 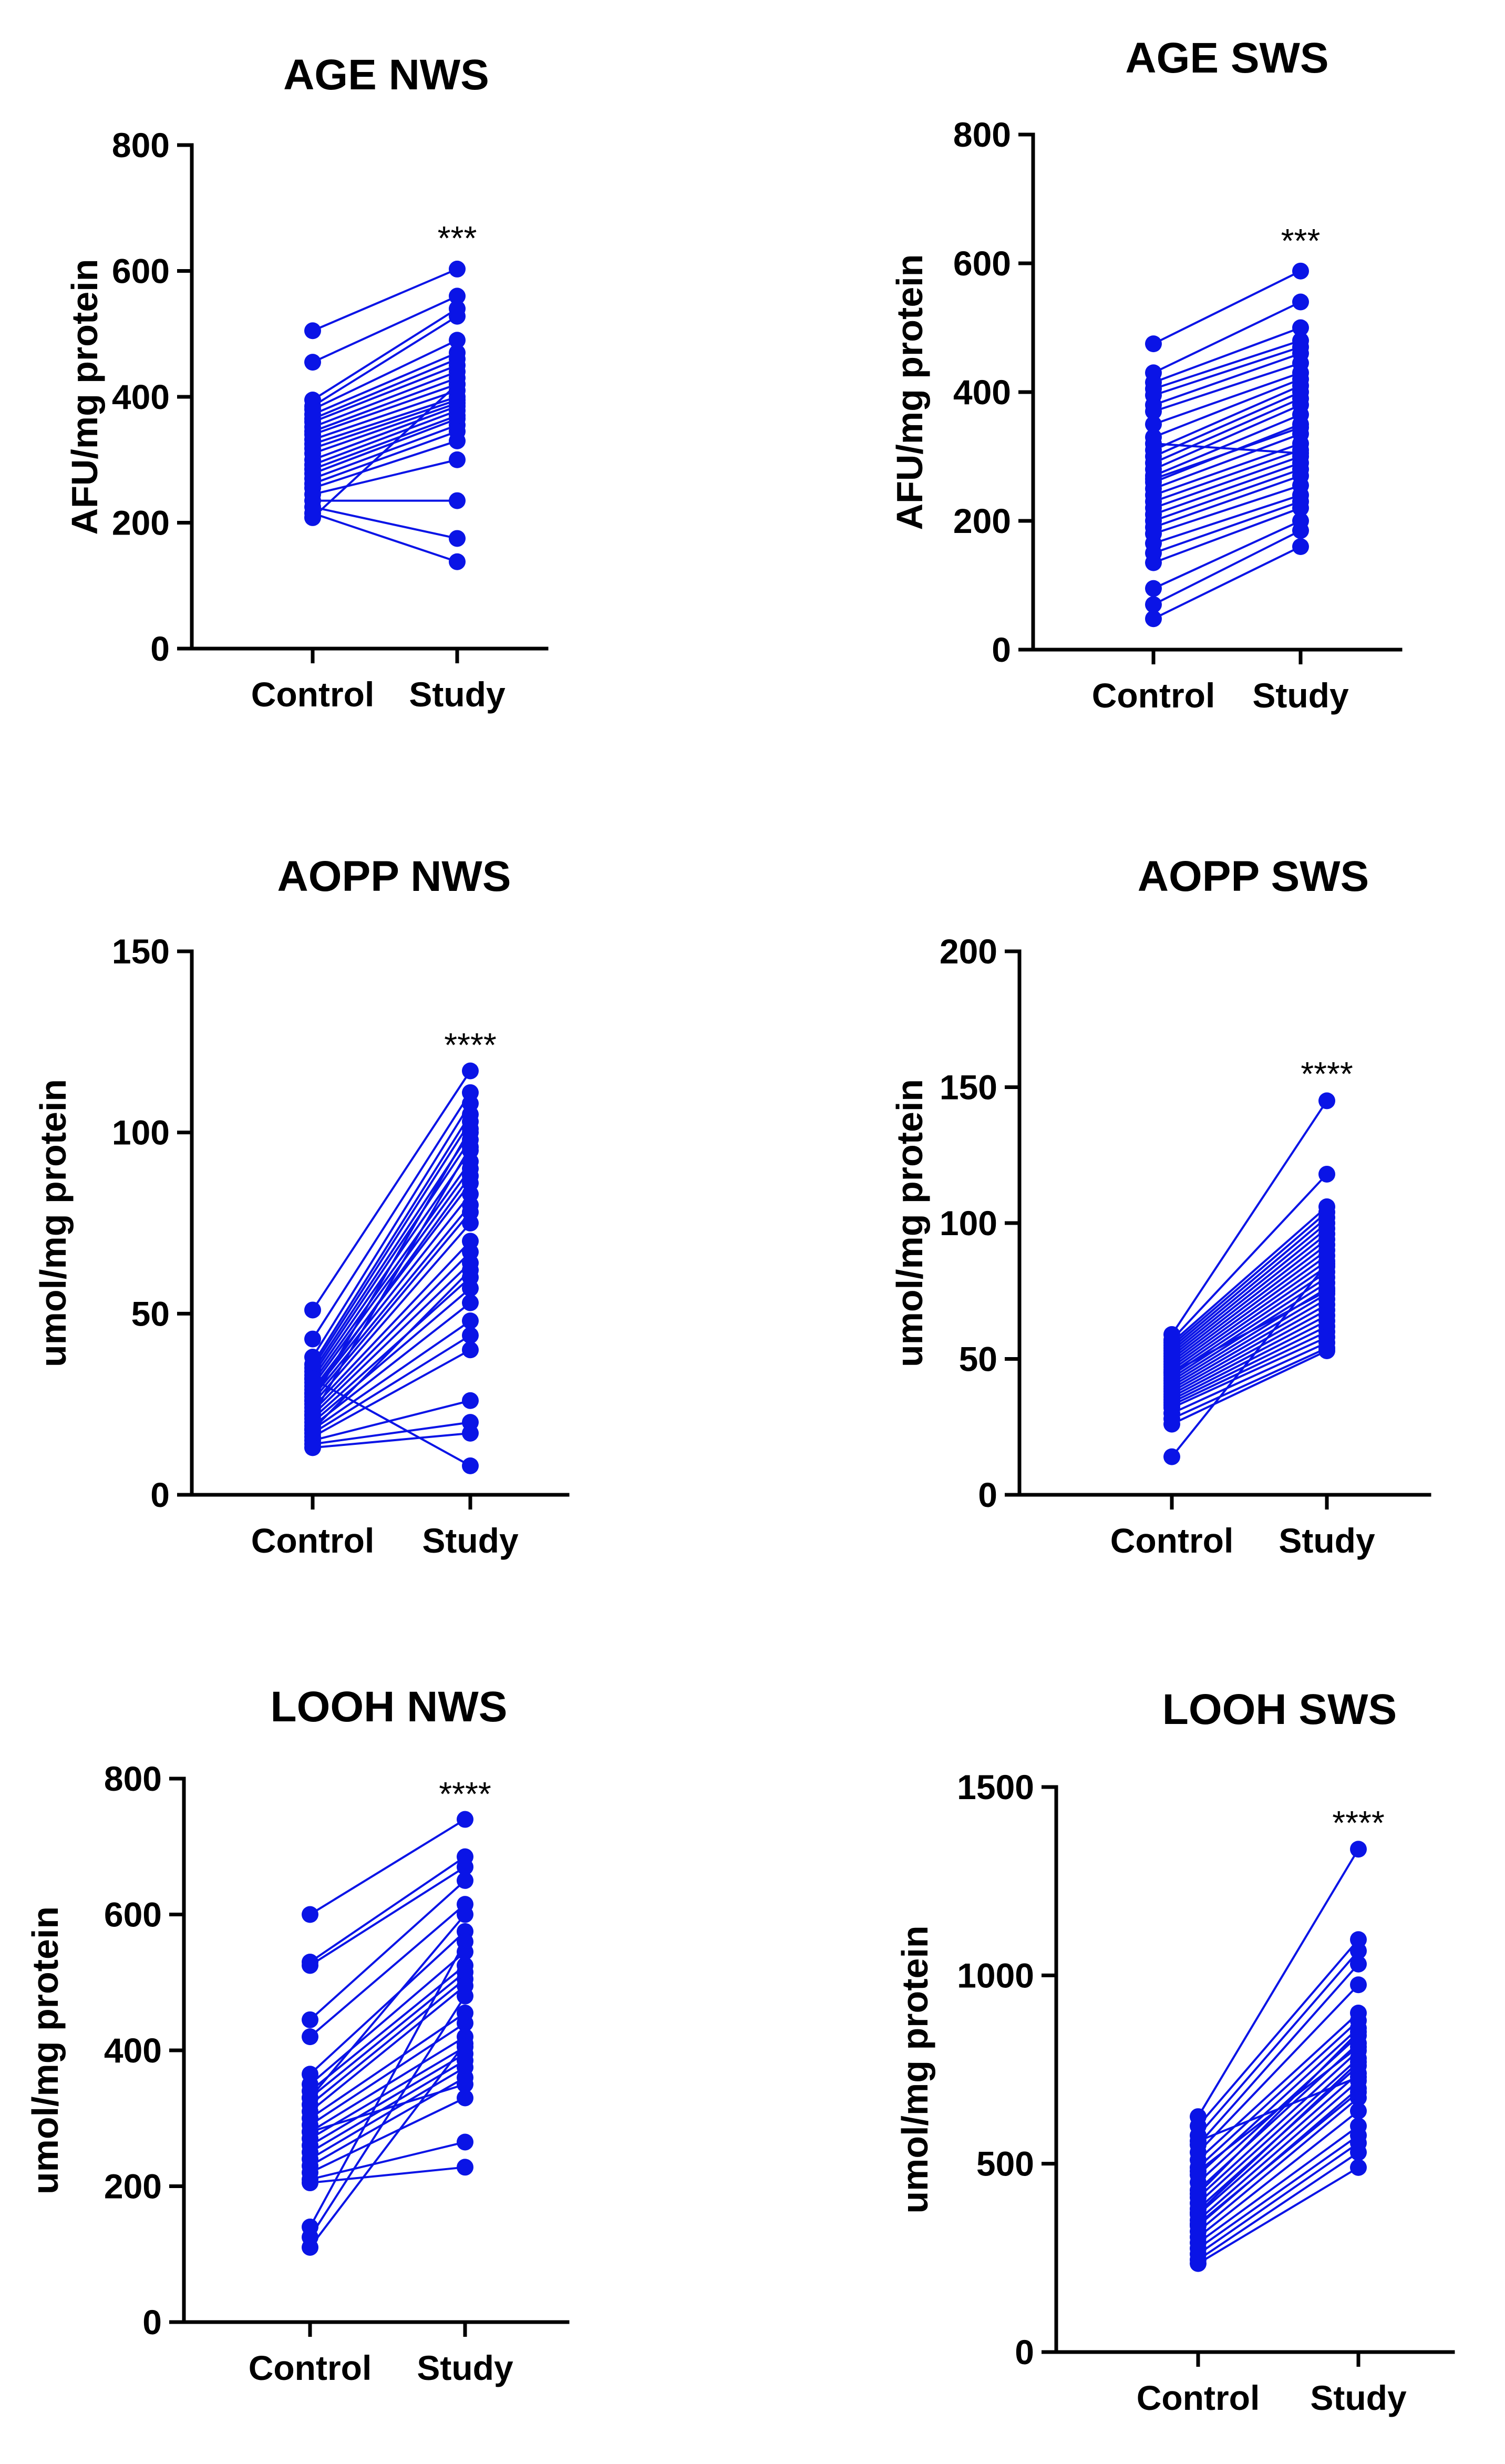 I want to click on series-study, so click(x=1358, y=2008).